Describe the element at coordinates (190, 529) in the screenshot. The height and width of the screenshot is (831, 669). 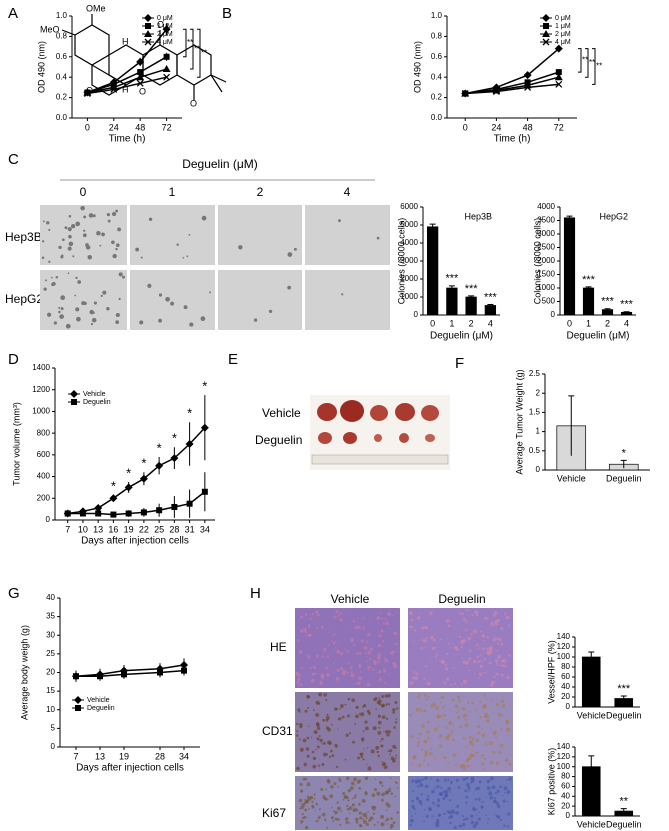
I see `x-tick-label: 31` at that location.